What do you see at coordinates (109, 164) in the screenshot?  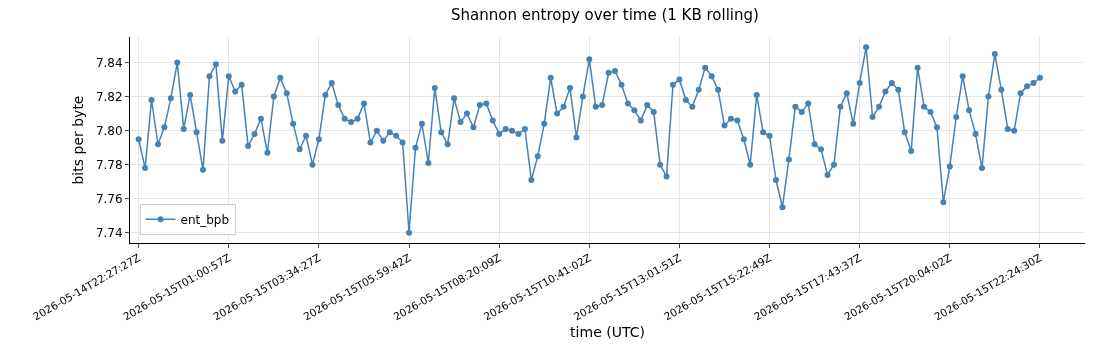 I see `y-tick-label: 7.78` at bounding box center [109, 164].